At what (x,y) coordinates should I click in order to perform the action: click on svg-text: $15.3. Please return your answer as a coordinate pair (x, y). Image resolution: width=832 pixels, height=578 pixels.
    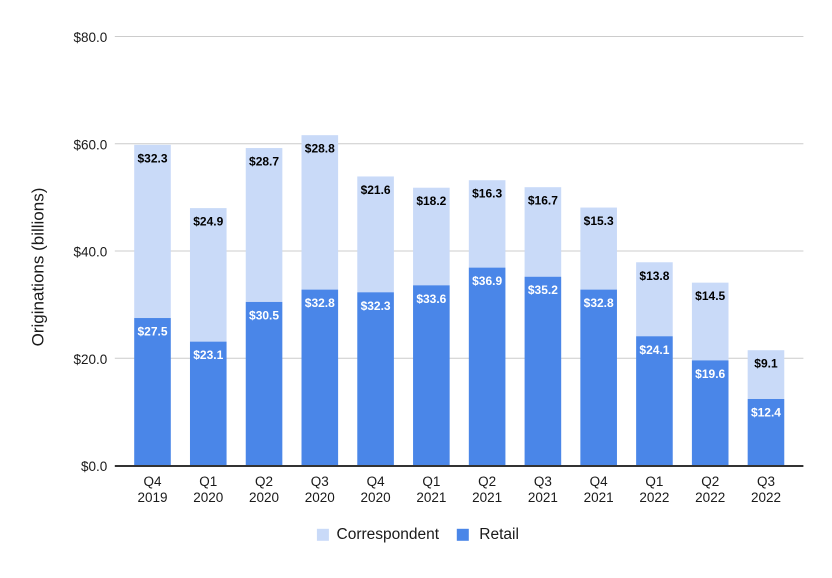
    Looking at the image, I should click on (599, 221).